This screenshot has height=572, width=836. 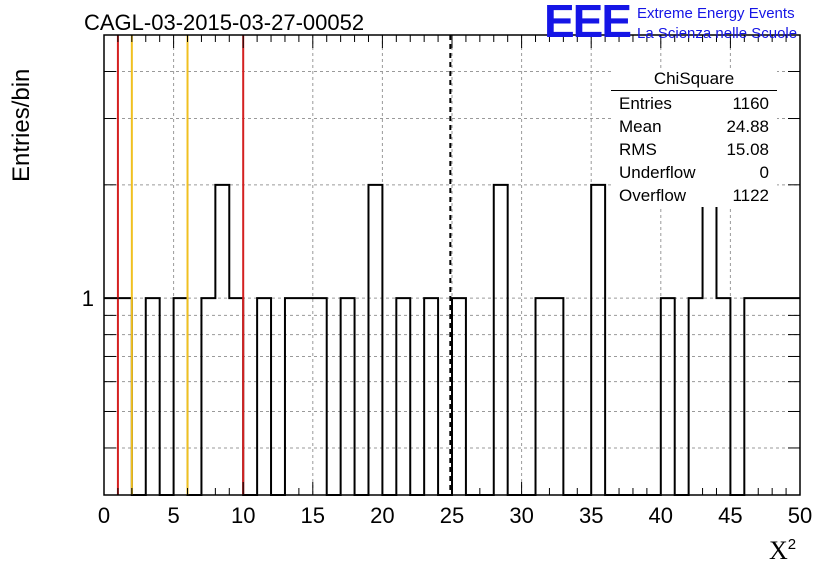 What do you see at coordinates (588, 23) in the screenshot?
I see `eee-logo: EEE` at bounding box center [588, 23].